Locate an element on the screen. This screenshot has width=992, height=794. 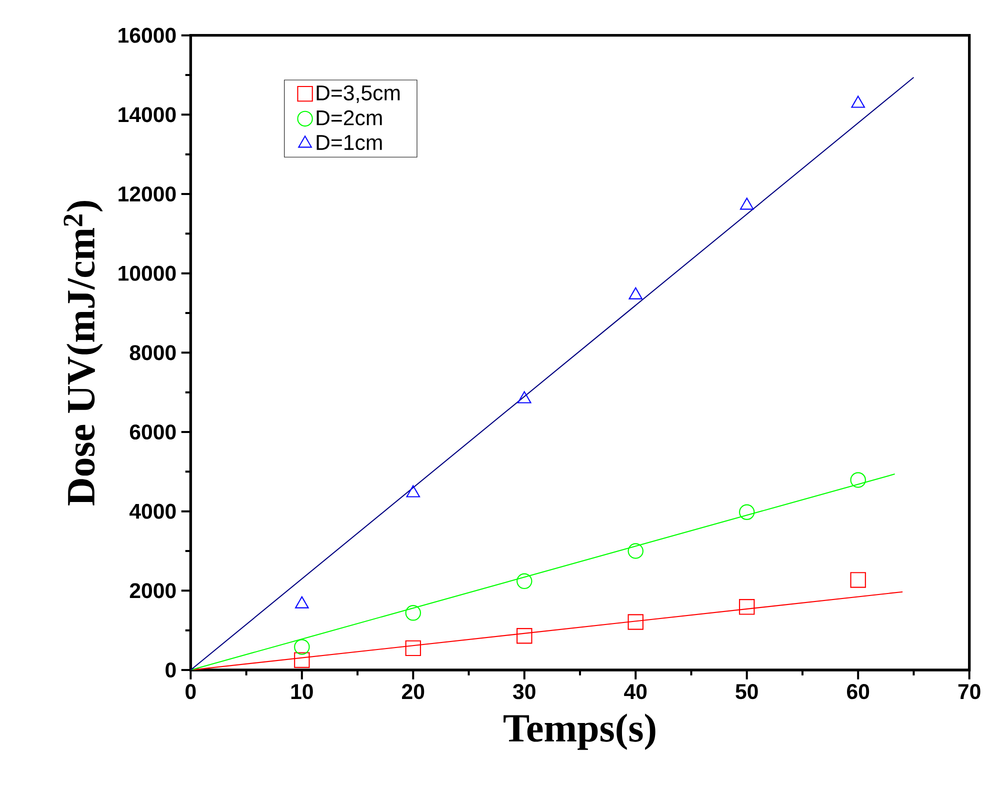
y-tick-label: 8000 is located at coordinates (153, 352).